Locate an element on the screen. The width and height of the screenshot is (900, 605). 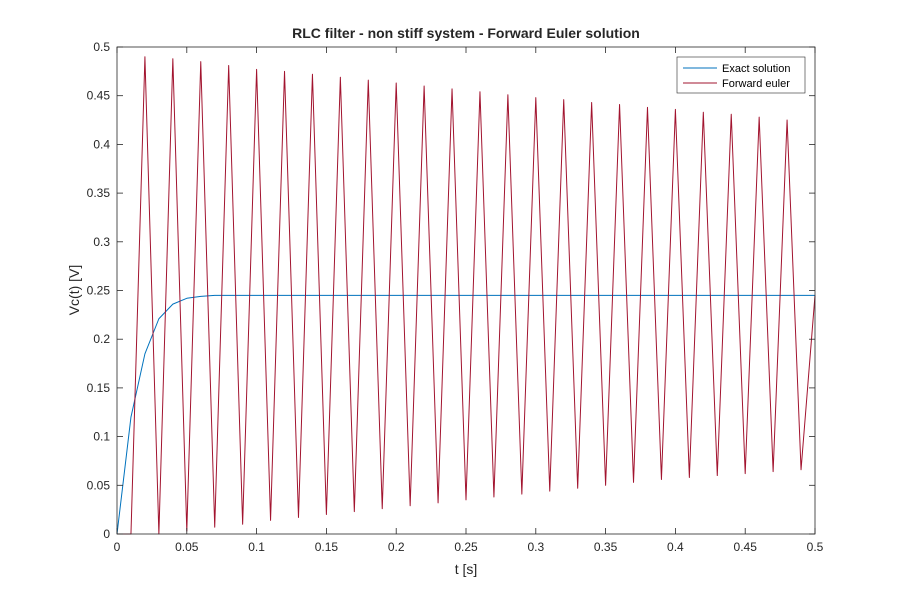
y-tick-label: 0.1 is located at coordinates (101, 437).